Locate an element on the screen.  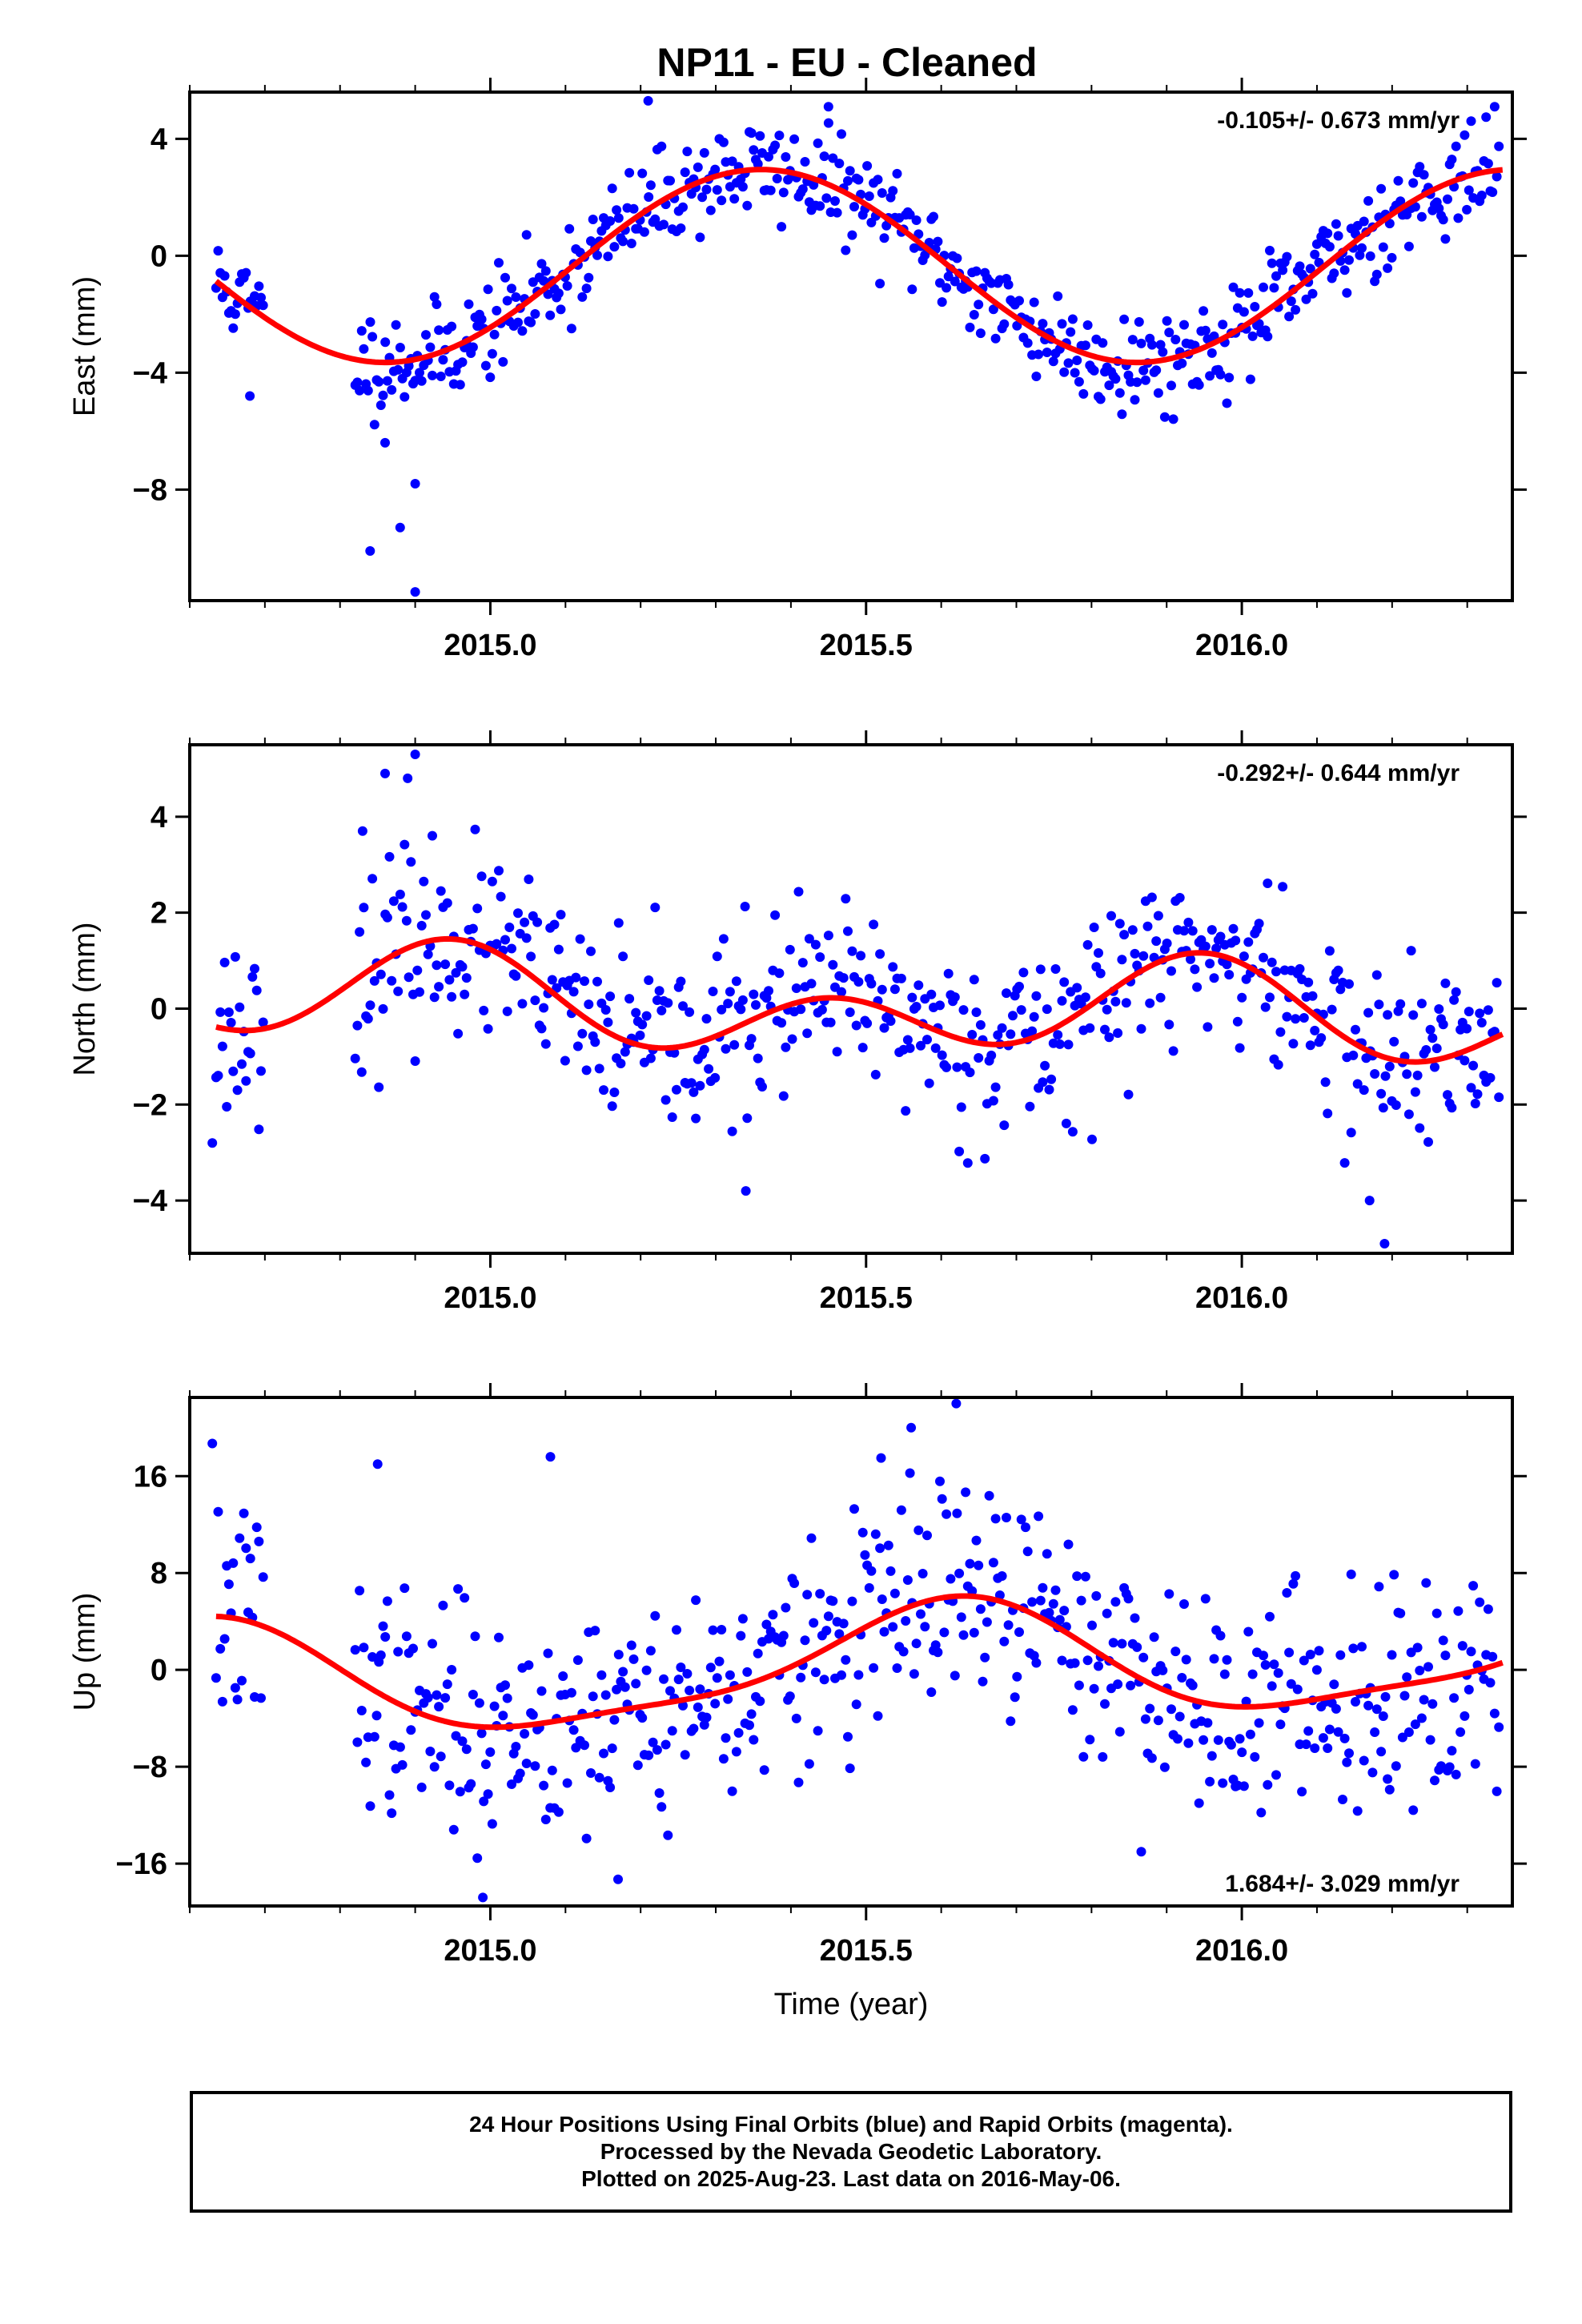
y-tick-label: −4 is located at coordinates (150, 373).